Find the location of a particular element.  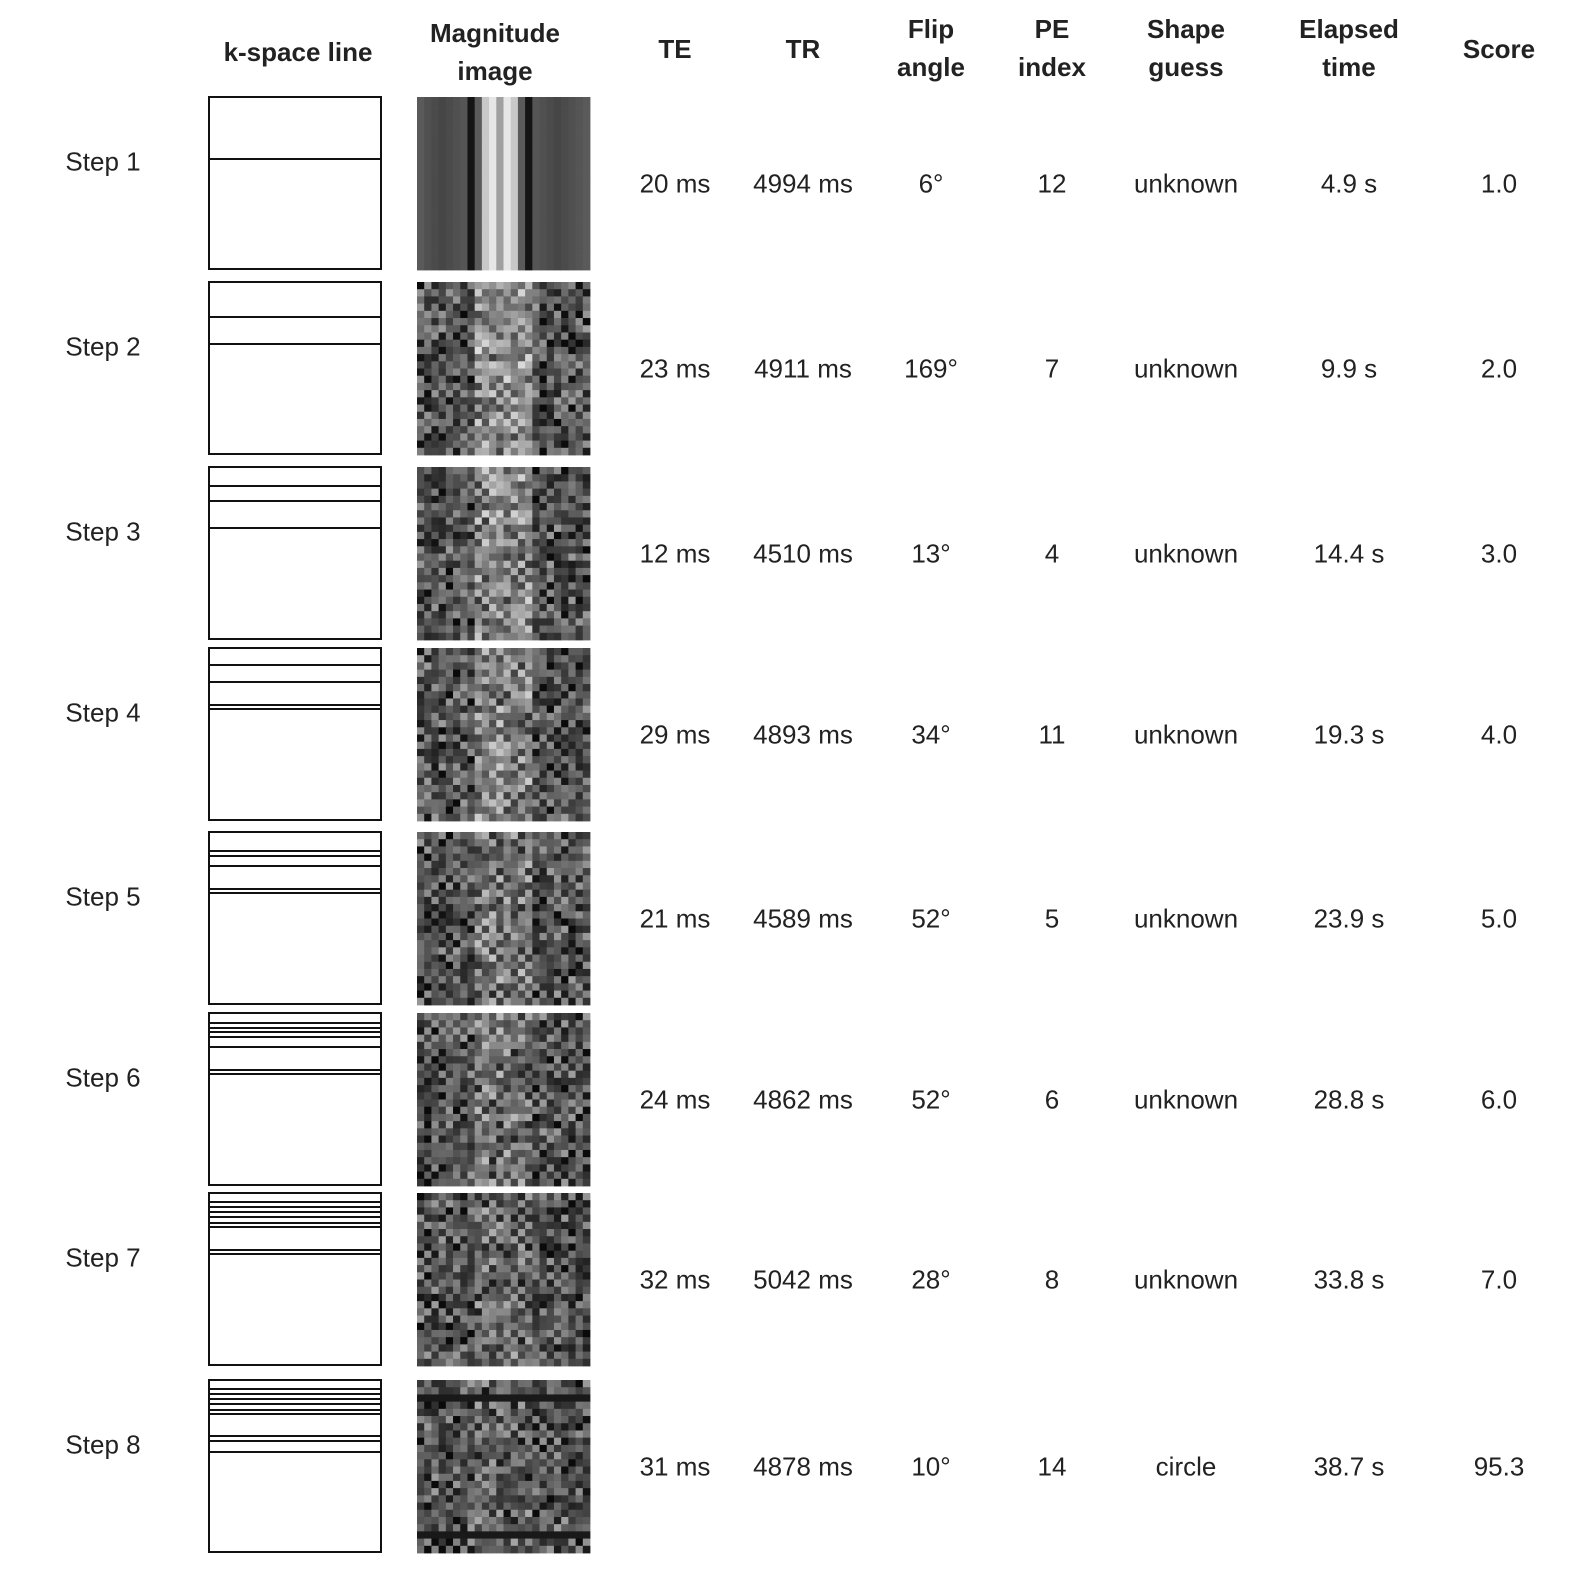

column-header: TE is located at coordinates (675, 49).